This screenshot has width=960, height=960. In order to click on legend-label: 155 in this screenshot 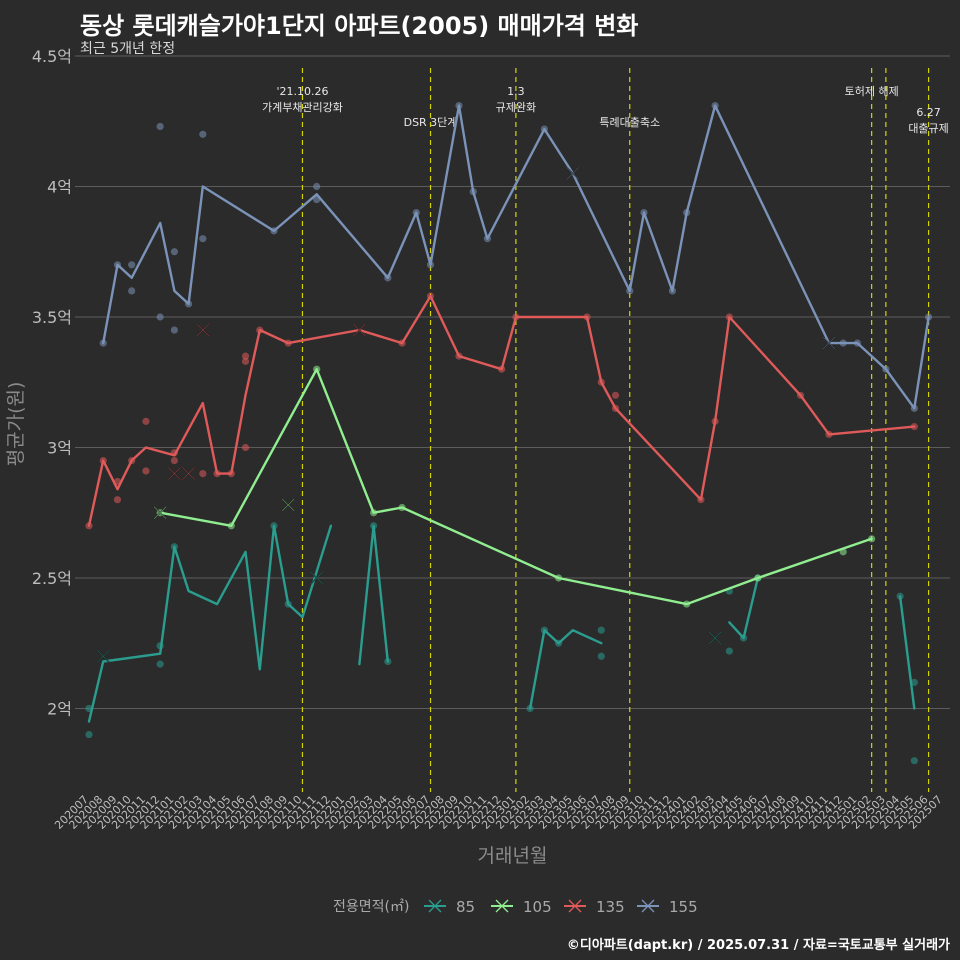, I will do `click(683, 907)`.